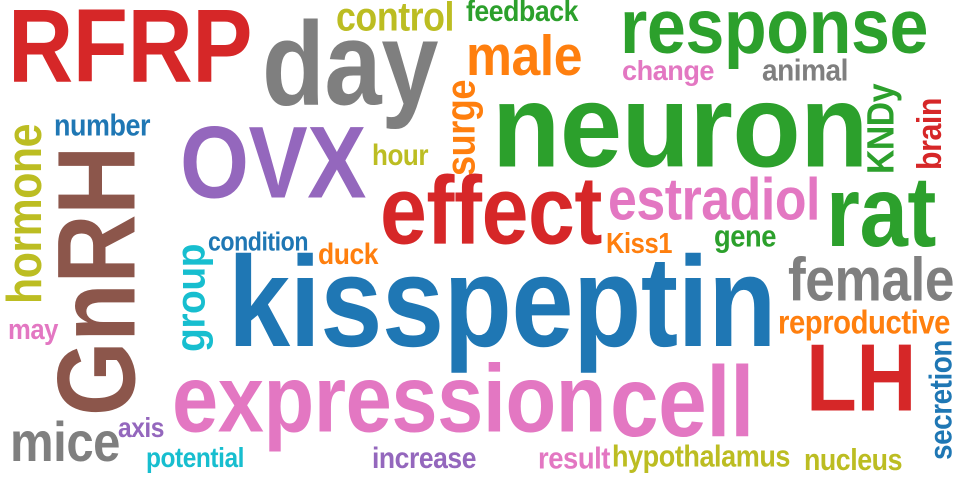 This screenshot has height=480, width=960. I want to click on word-hour: hour, so click(400, 155).